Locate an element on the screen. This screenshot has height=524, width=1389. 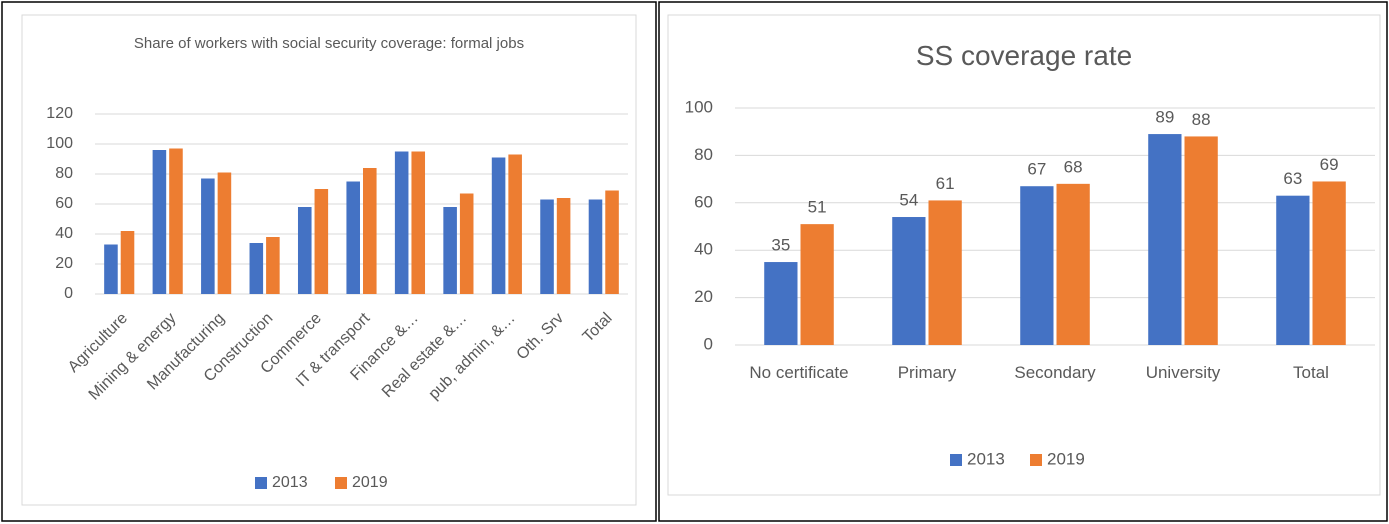
chart-title: SS coverage rate is located at coordinates (1024, 55).